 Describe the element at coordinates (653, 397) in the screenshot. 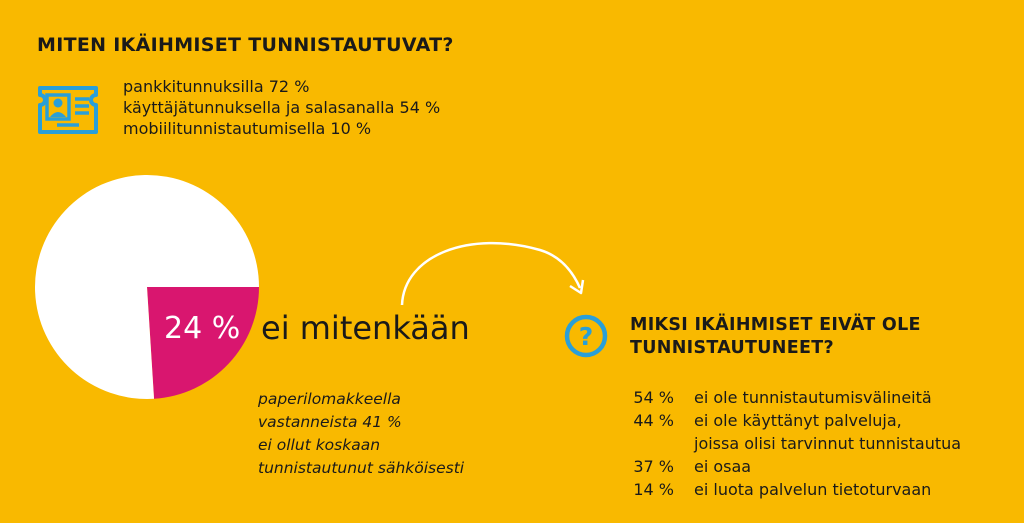

I see `reason-percent: 54 %` at that location.